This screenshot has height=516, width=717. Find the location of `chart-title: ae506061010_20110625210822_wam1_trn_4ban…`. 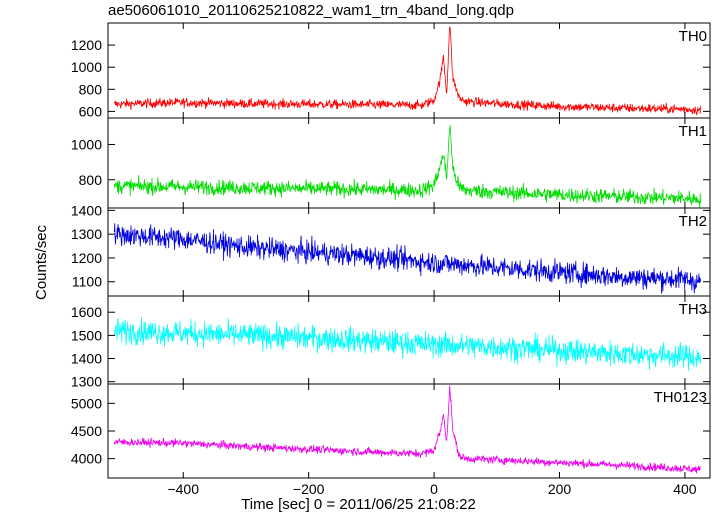

chart-title: ae506061010_20110625210822_wam1_trn_4ban… is located at coordinates (311, 10).